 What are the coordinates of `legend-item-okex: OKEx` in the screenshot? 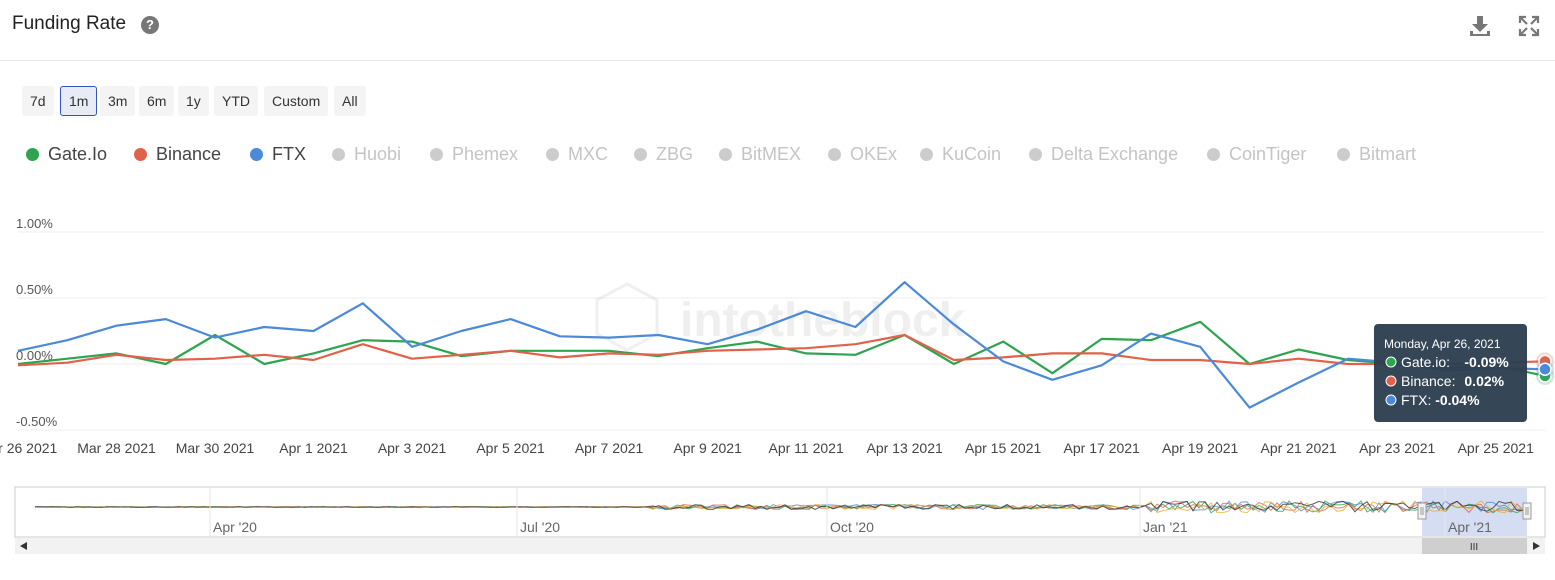 It's located at (862, 155).